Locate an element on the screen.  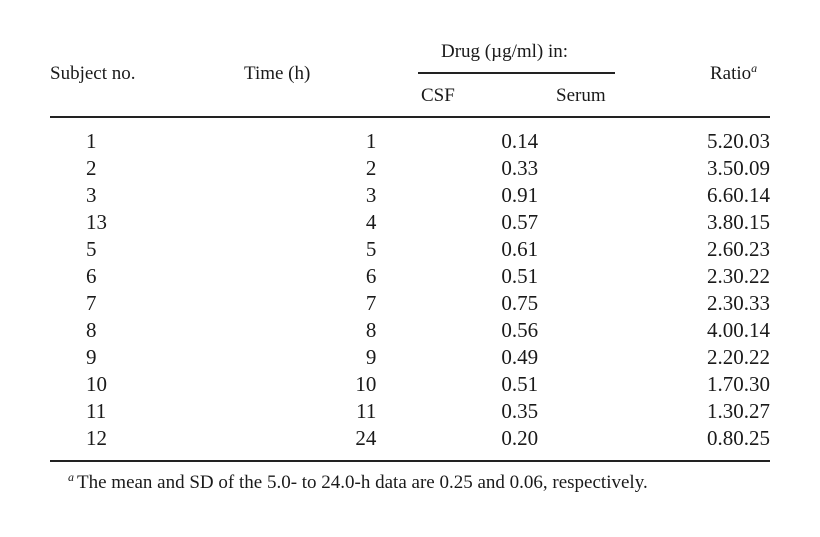
cell-time: 6 is located at coordinates (371, 276).